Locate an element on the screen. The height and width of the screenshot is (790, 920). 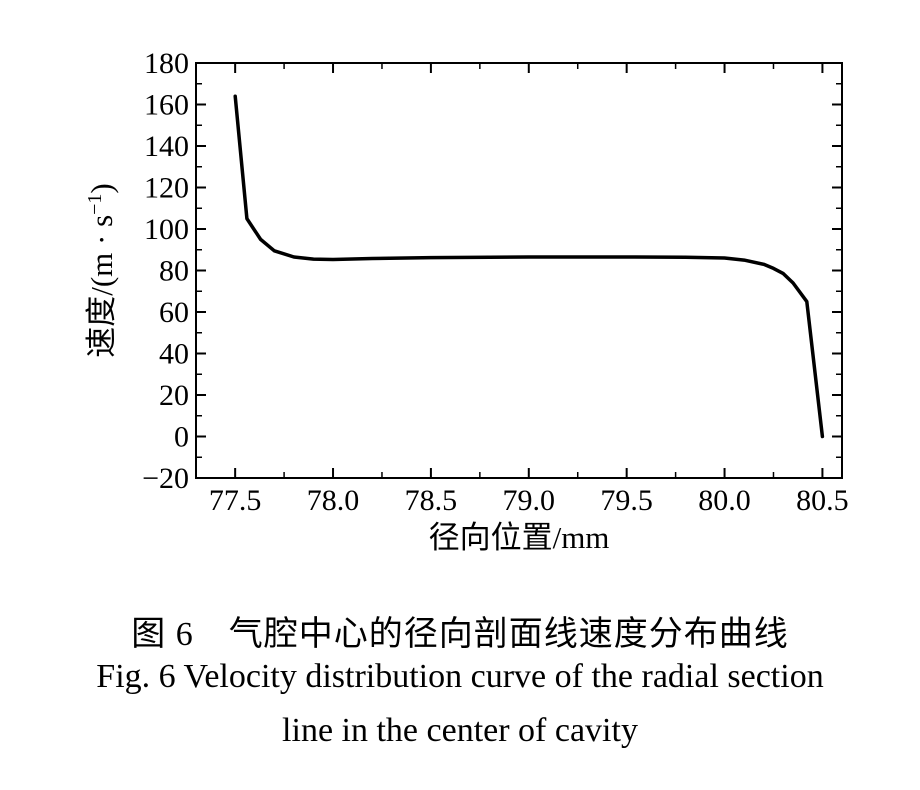
x-tick-label: 78.0 is located at coordinates (333, 500).